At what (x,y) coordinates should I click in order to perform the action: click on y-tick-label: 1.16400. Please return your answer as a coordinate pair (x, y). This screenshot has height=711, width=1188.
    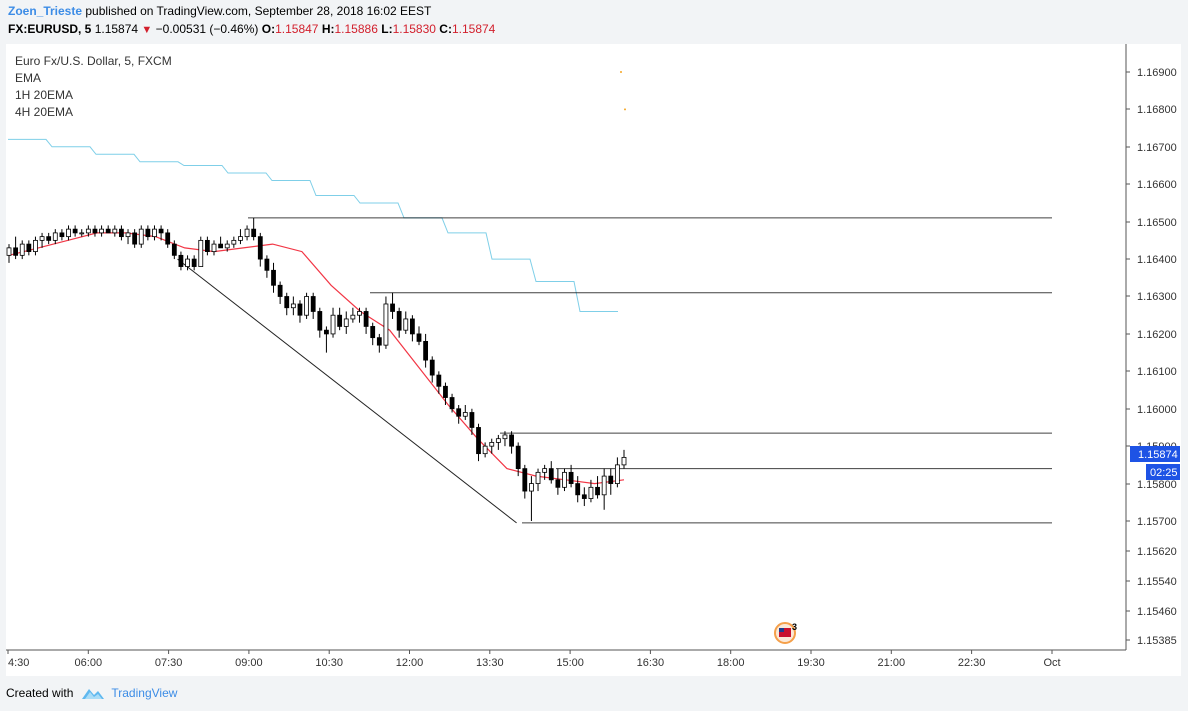
    Looking at the image, I should click on (1157, 260).